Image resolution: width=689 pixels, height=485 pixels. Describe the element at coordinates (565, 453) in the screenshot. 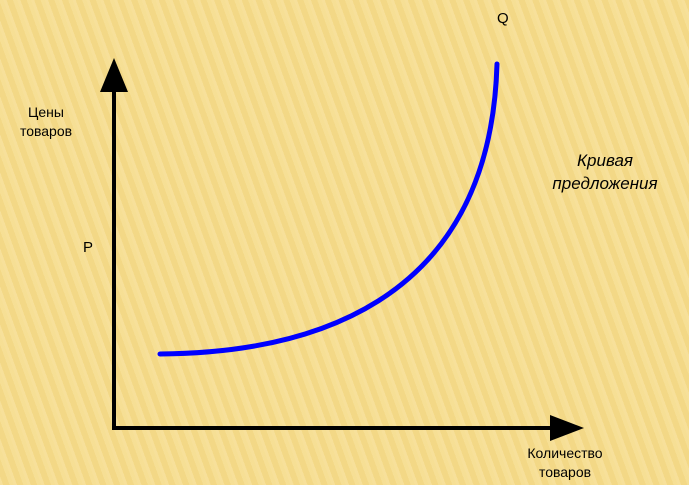

I see `x-axis-label-line1: Количество` at that location.